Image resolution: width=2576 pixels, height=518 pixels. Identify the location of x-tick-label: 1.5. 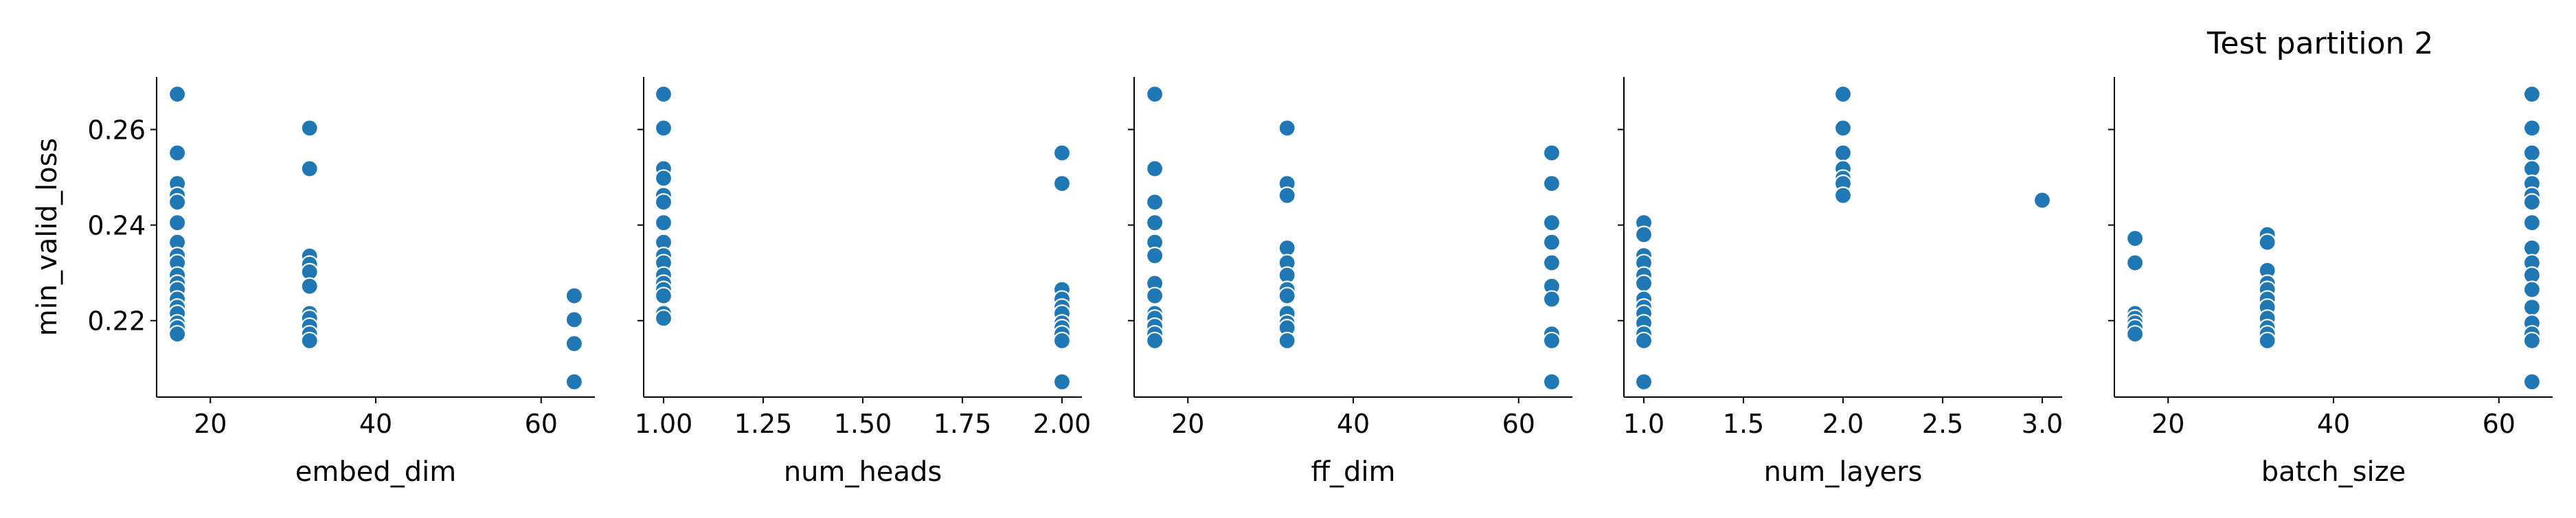
(1743, 424).